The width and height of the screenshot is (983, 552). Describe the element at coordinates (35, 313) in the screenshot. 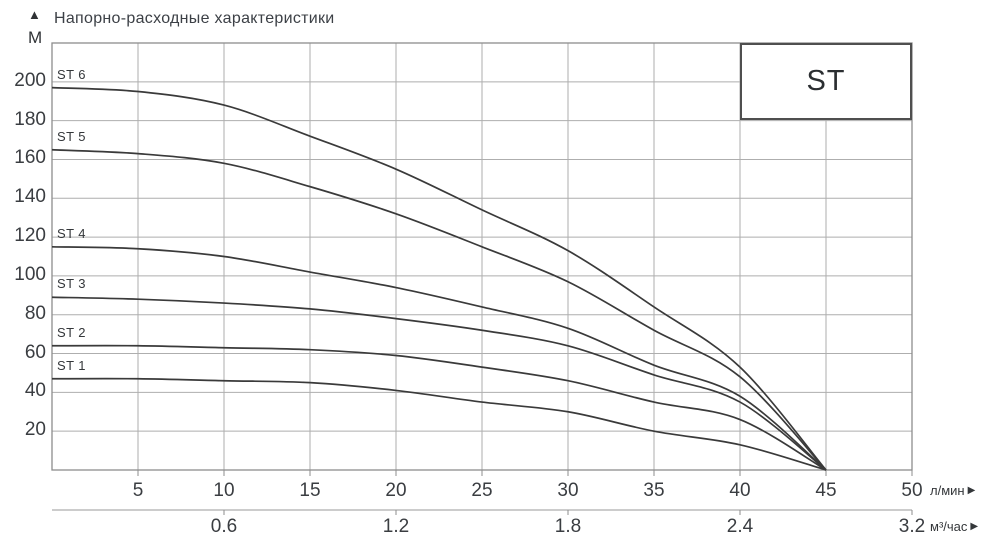

I see `y-tick-label: 80` at that location.